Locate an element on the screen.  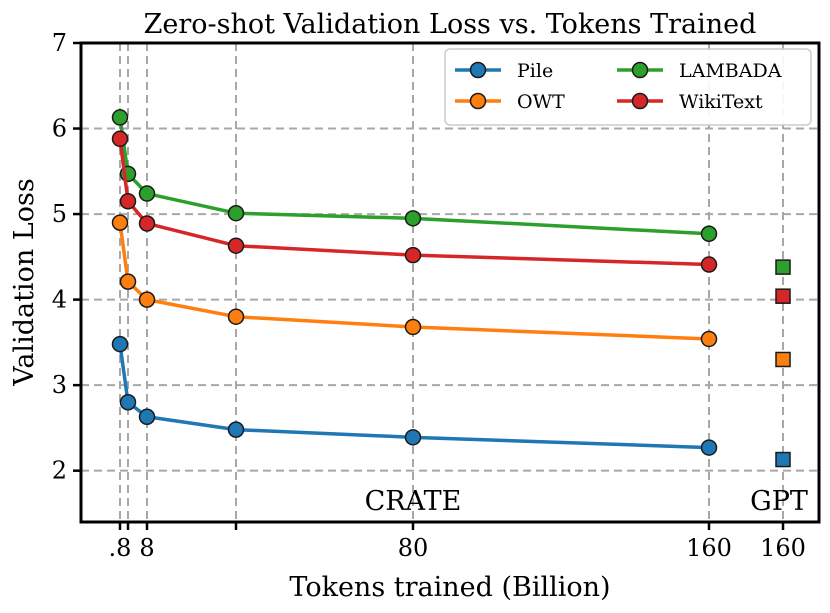
legend-label: WikiText is located at coordinates (721, 102).